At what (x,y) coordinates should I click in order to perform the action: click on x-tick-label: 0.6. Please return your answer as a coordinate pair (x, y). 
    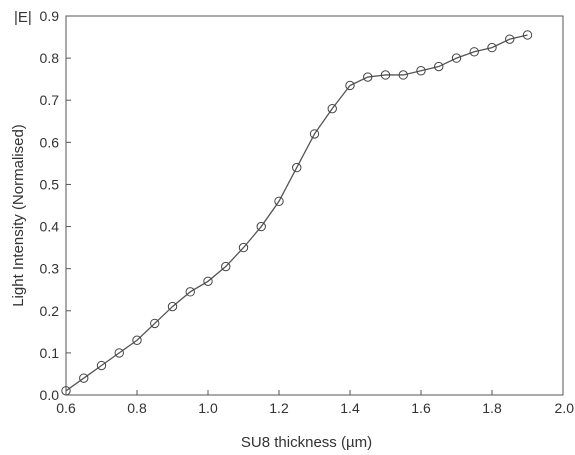
    Looking at the image, I should click on (66, 408).